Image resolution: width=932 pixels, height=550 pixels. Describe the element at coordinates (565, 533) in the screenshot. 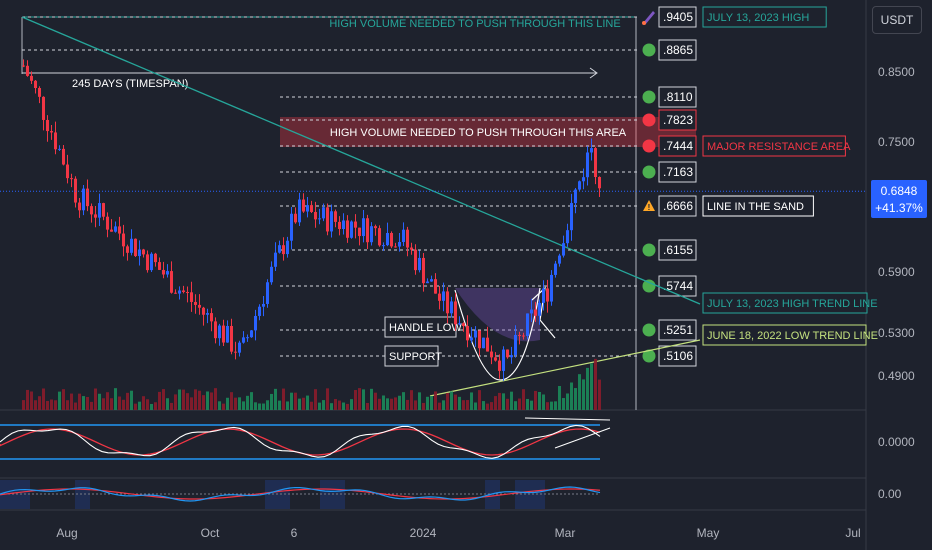

I see `time-axis-label: Mar` at that location.